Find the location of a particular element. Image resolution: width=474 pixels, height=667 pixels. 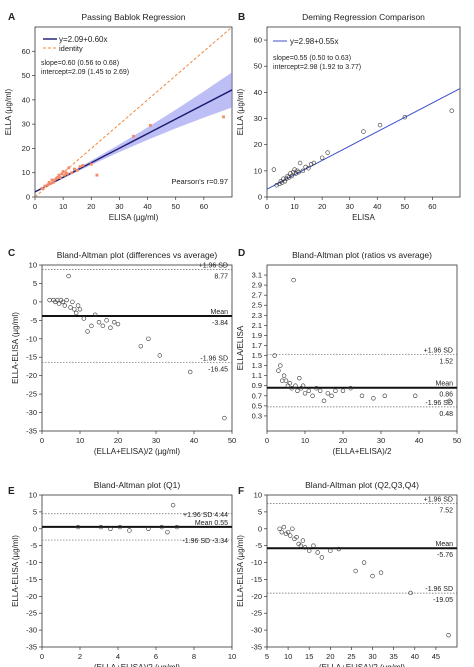

chart-title: Bland-Altman plot (Q2,Q3,Q4) is located at coordinates (362, 485).